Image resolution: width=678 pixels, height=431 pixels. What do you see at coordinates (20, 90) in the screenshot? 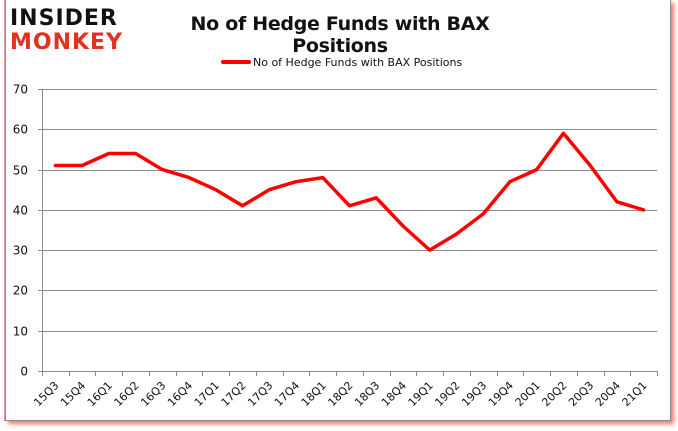
I see `y-tick-label: 70` at bounding box center [20, 90].